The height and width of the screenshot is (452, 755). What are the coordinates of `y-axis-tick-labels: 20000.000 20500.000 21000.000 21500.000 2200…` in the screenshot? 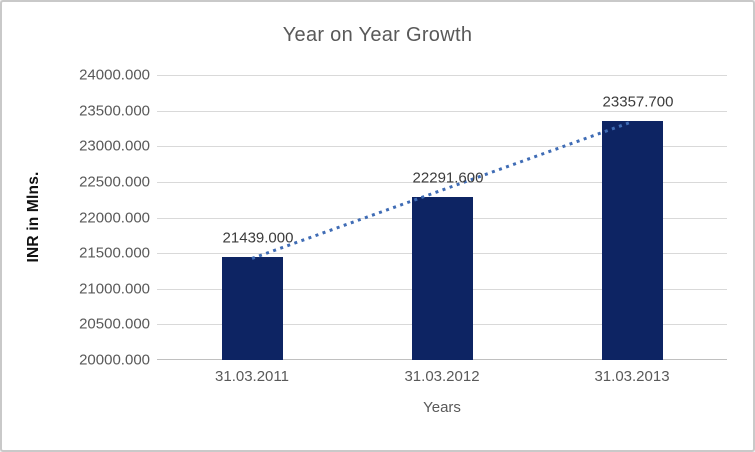 It's located at (96, 218).